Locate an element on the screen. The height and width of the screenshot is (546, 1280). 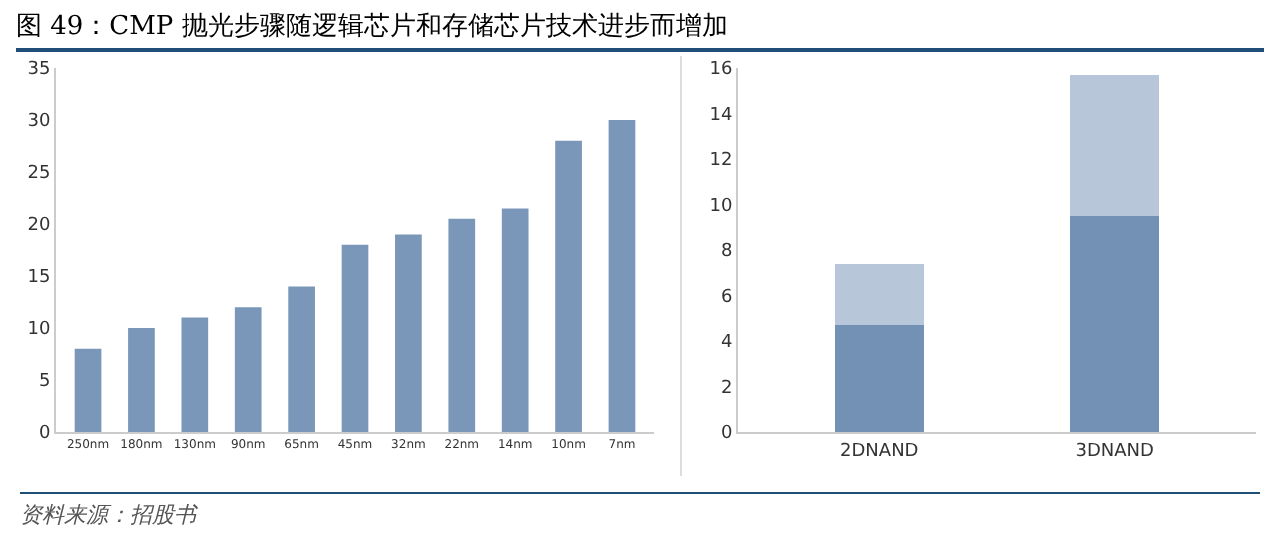
y-tick-label: 20 is located at coordinates (39, 226).